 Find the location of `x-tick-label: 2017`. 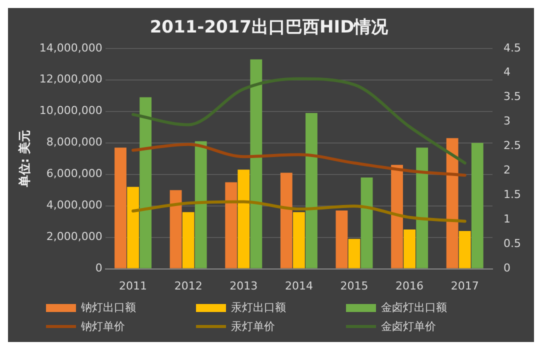

x-tick-label: 2017 is located at coordinates (464, 285).